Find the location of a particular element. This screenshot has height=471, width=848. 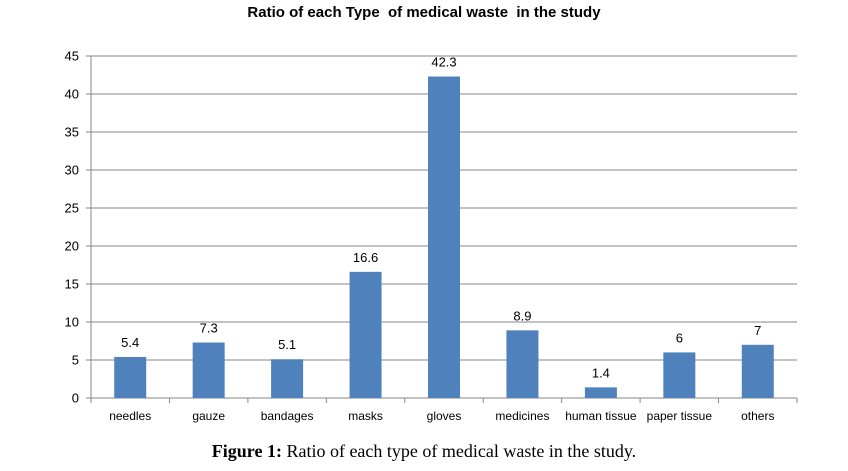

data-label: 5.1 is located at coordinates (287, 344).